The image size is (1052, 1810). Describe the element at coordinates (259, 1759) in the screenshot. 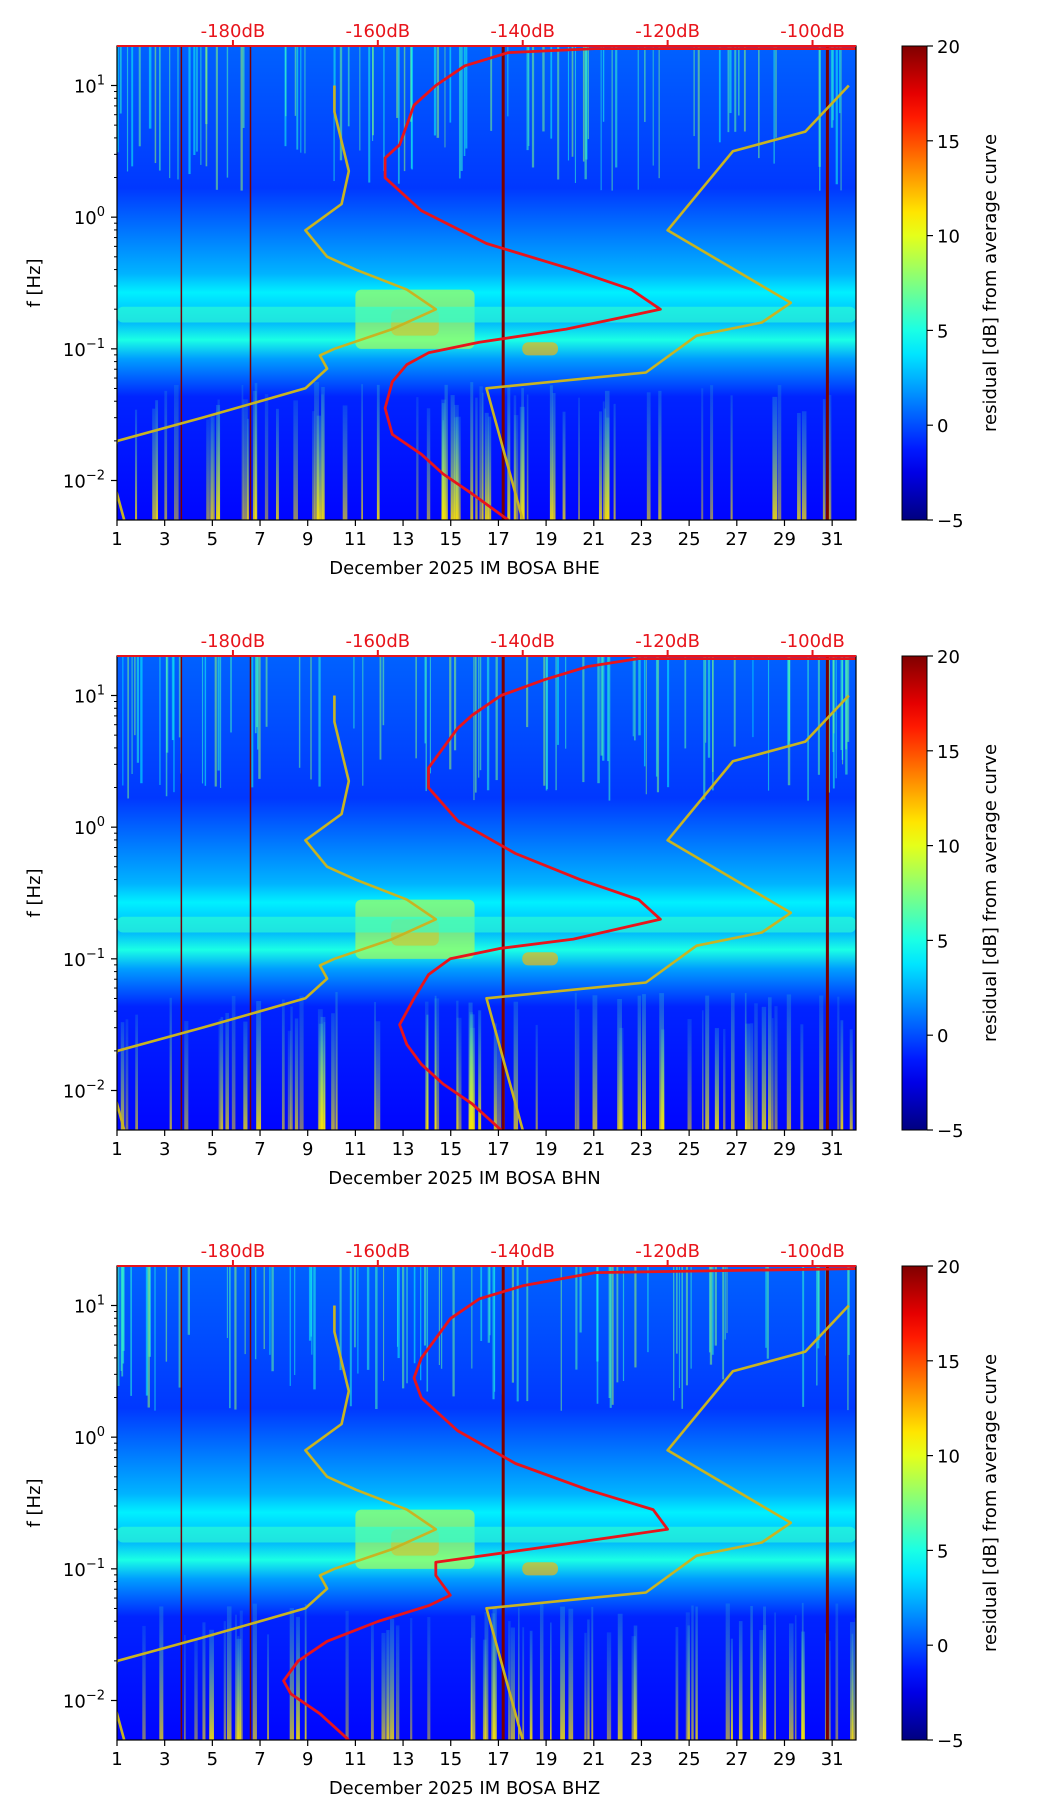

I see `x-tick-label: 7` at that location.